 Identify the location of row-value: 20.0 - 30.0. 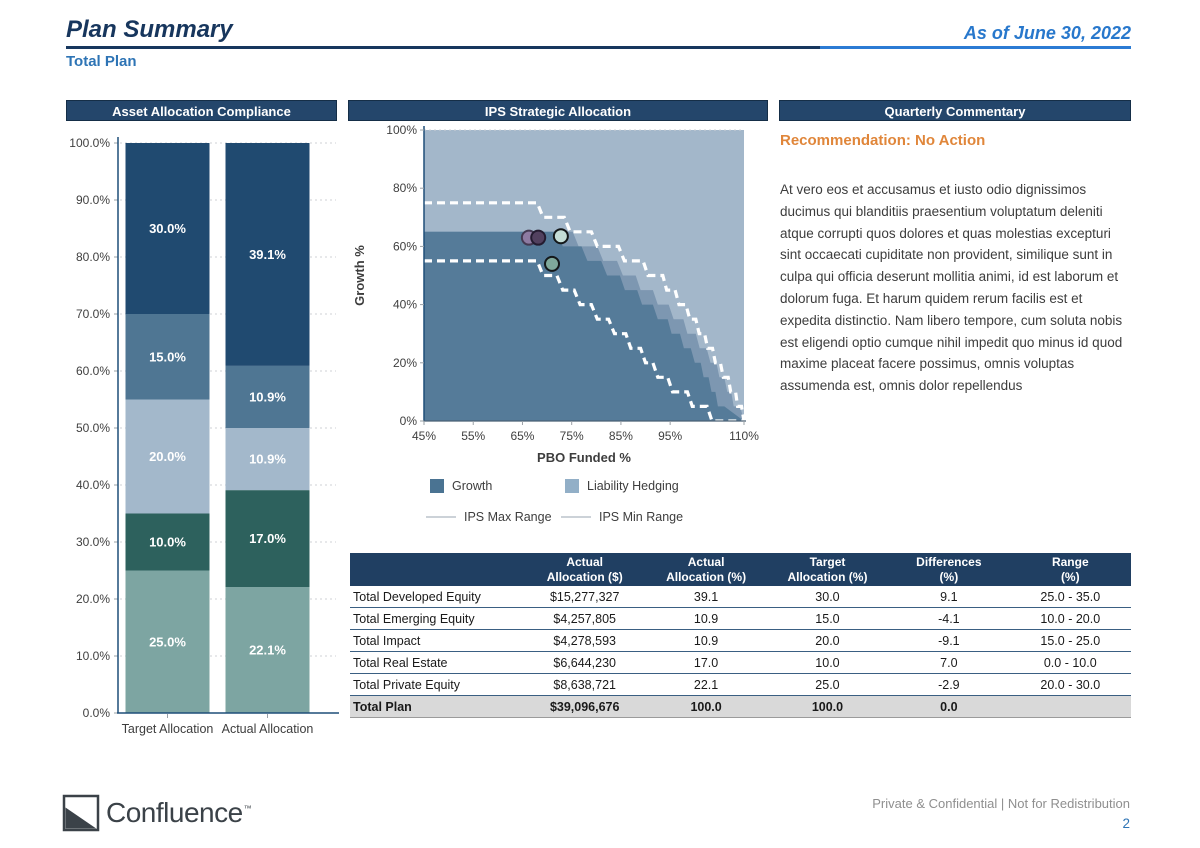
(1070, 684).